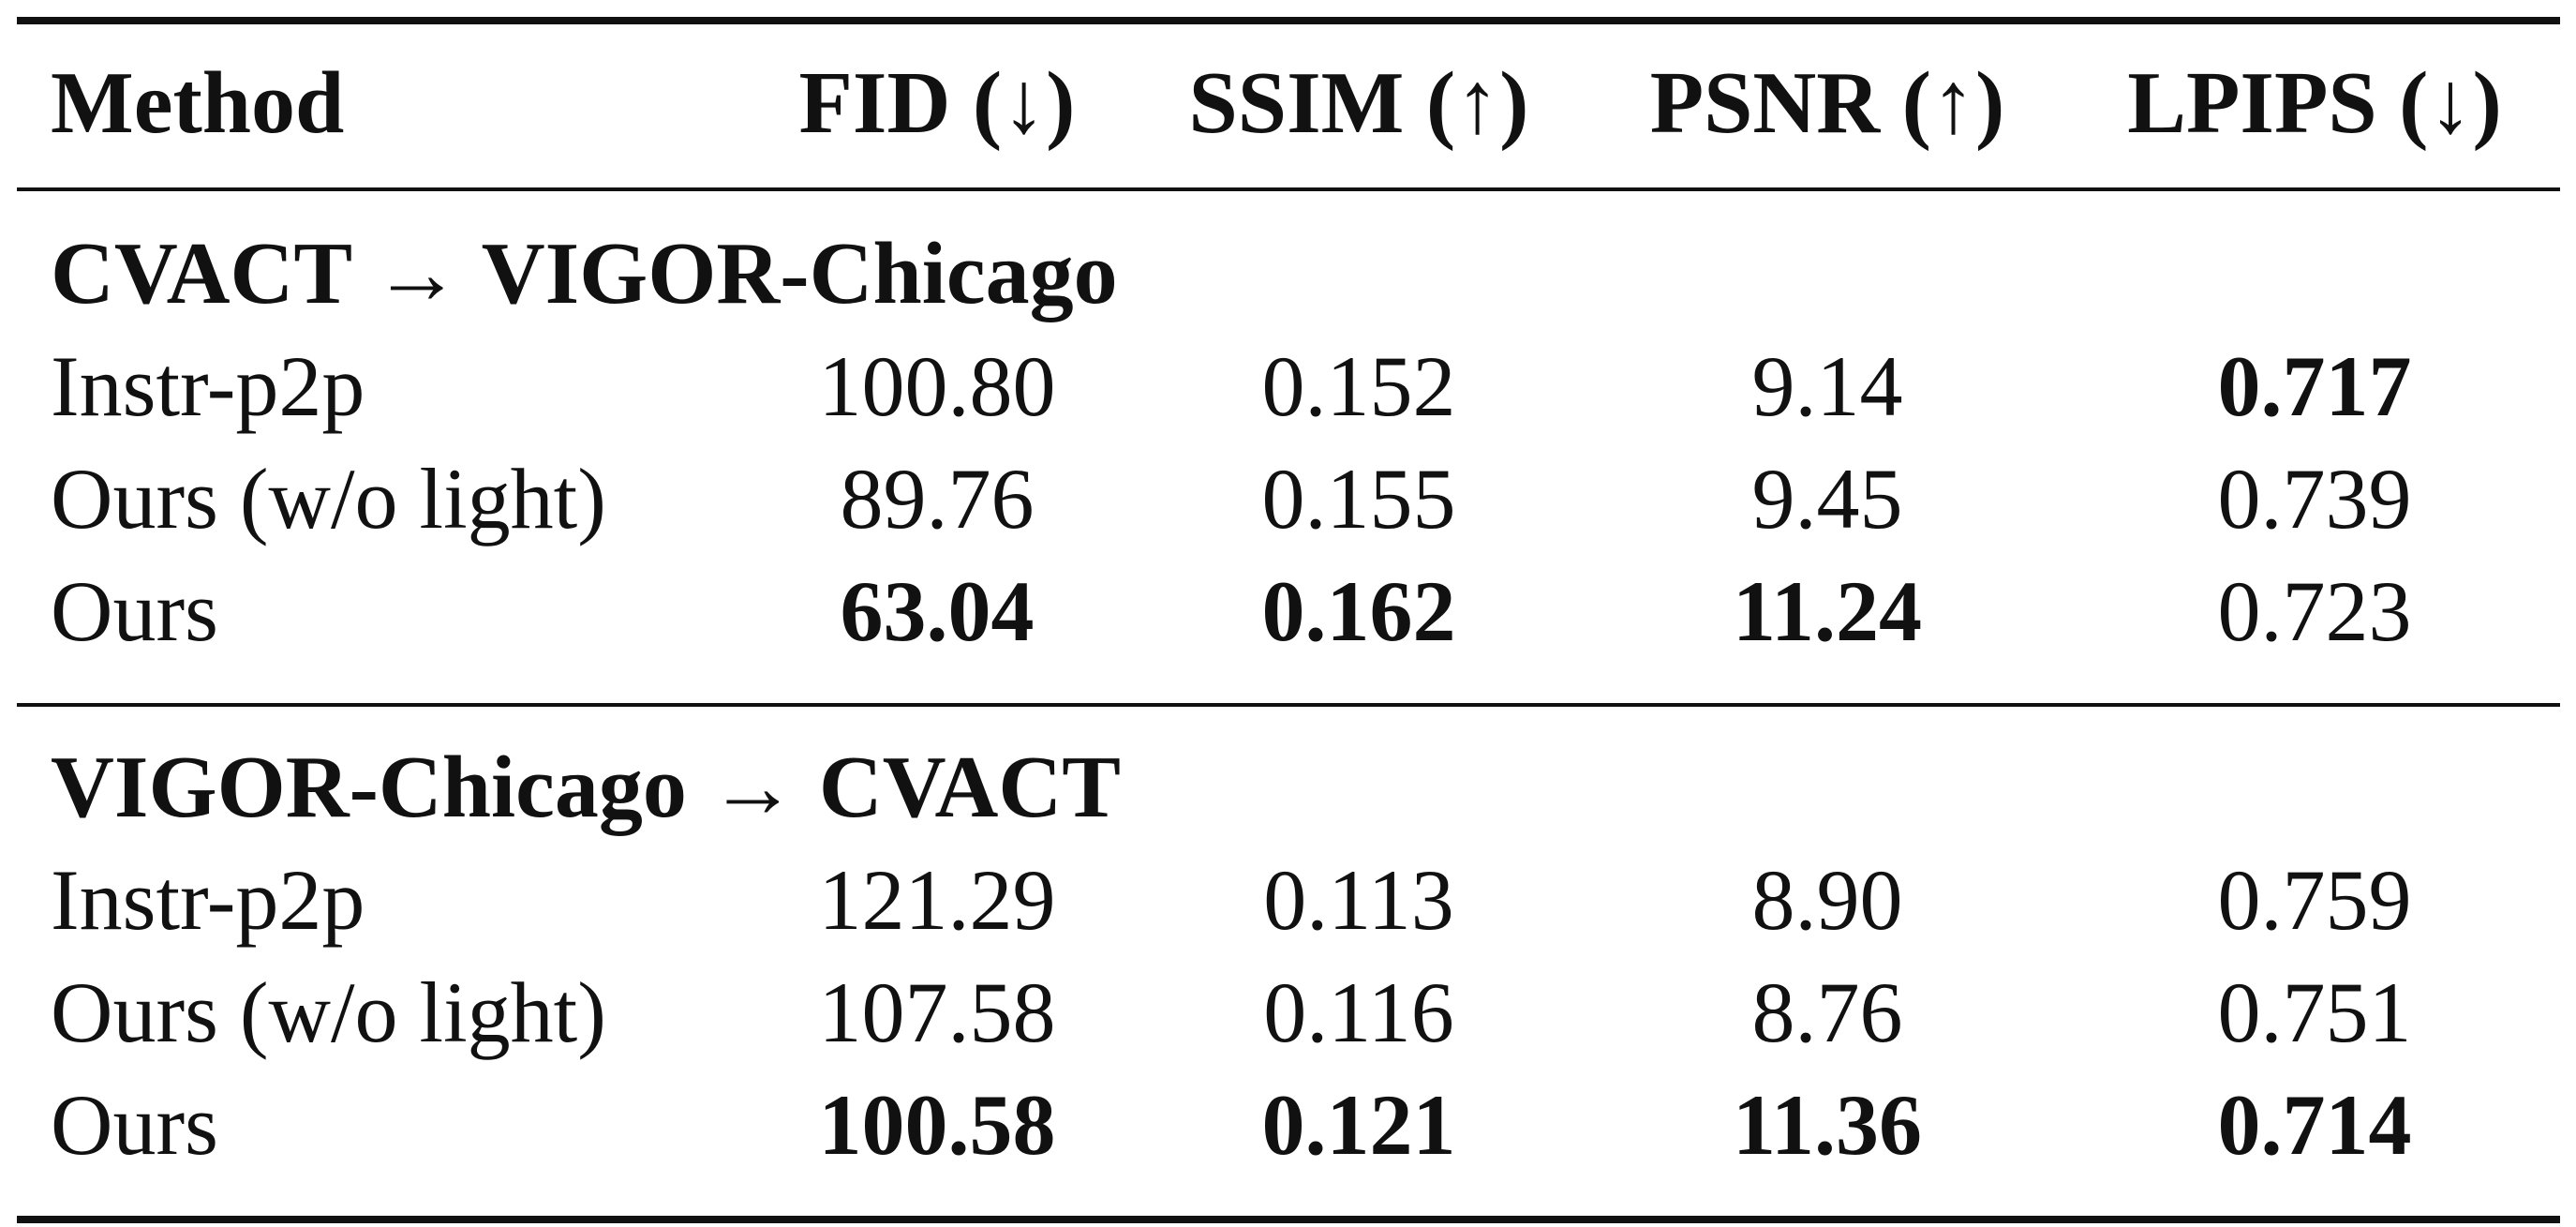 The image size is (2576, 1227). I want to click on header-fid: FID (↓), so click(937, 103).